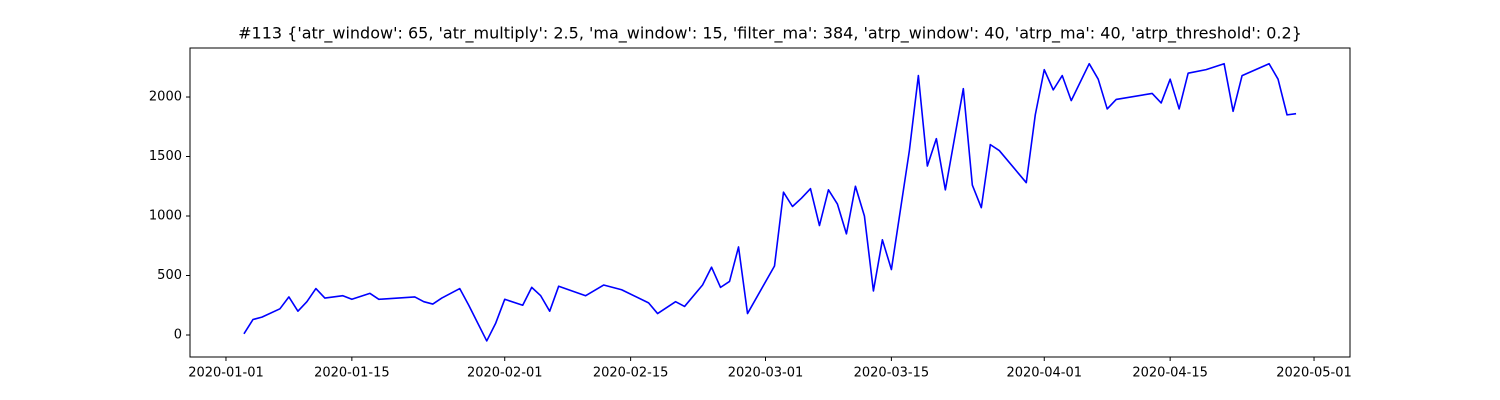  What do you see at coordinates (631, 373) in the screenshot?
I see `x-tick-label: 2020-02-15` at bounding box center [631, 373].